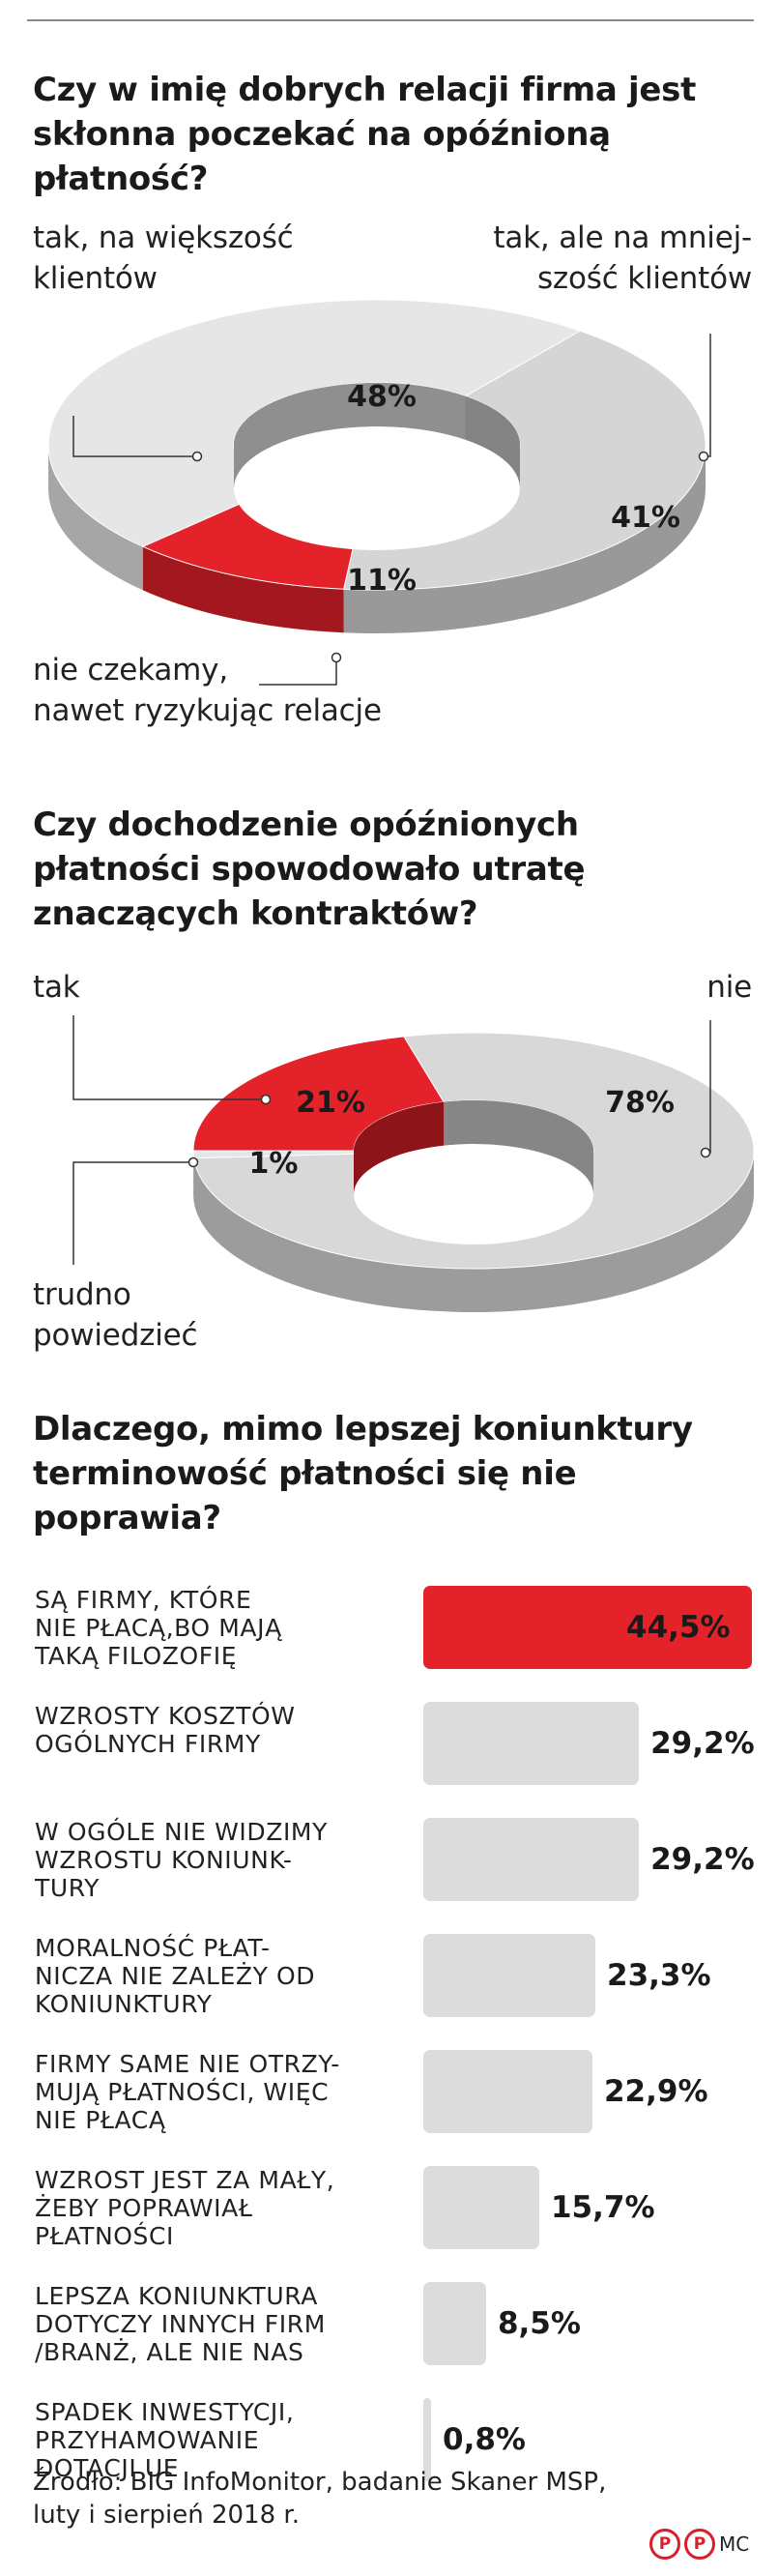 The width and height of the screenshot is (778, 2576). Describe the element at coordinates (390, 20) in the screenshot. I see `top-rule` at that location.